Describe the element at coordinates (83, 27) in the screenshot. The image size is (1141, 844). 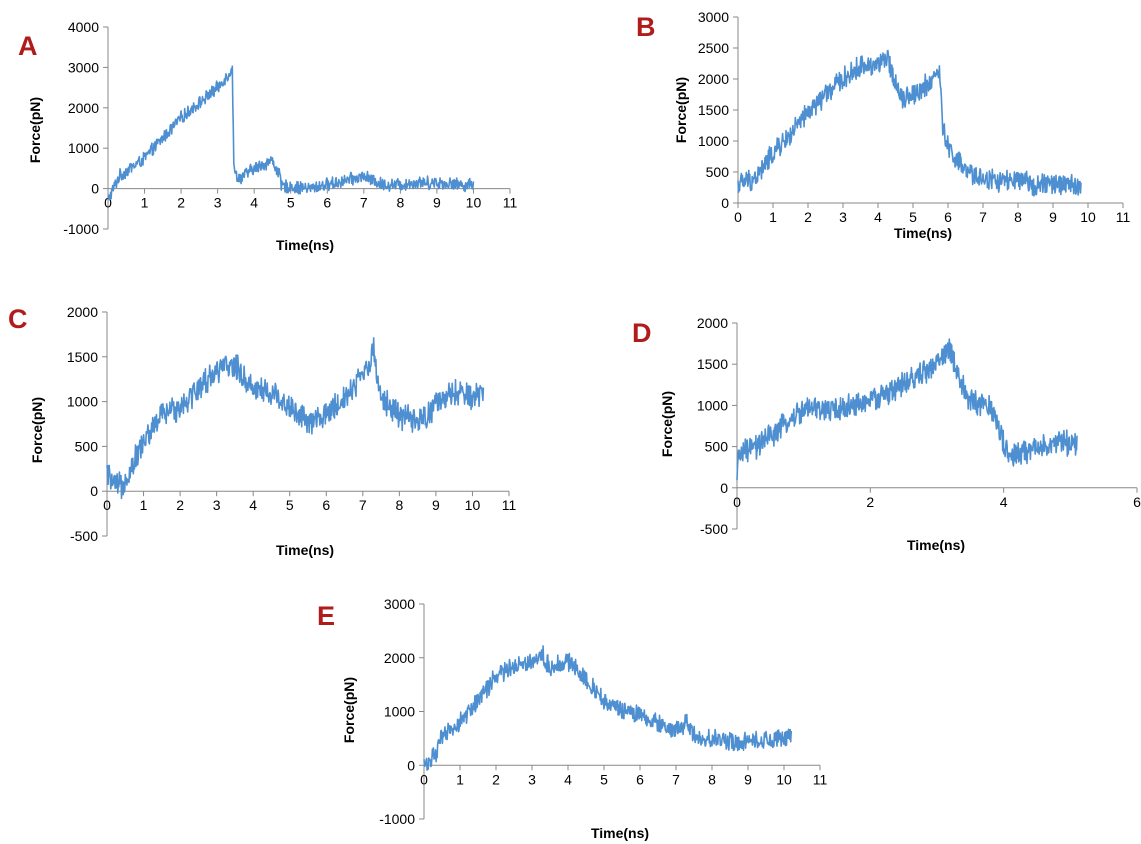
I see `y-tick-label: 4000` at that location.